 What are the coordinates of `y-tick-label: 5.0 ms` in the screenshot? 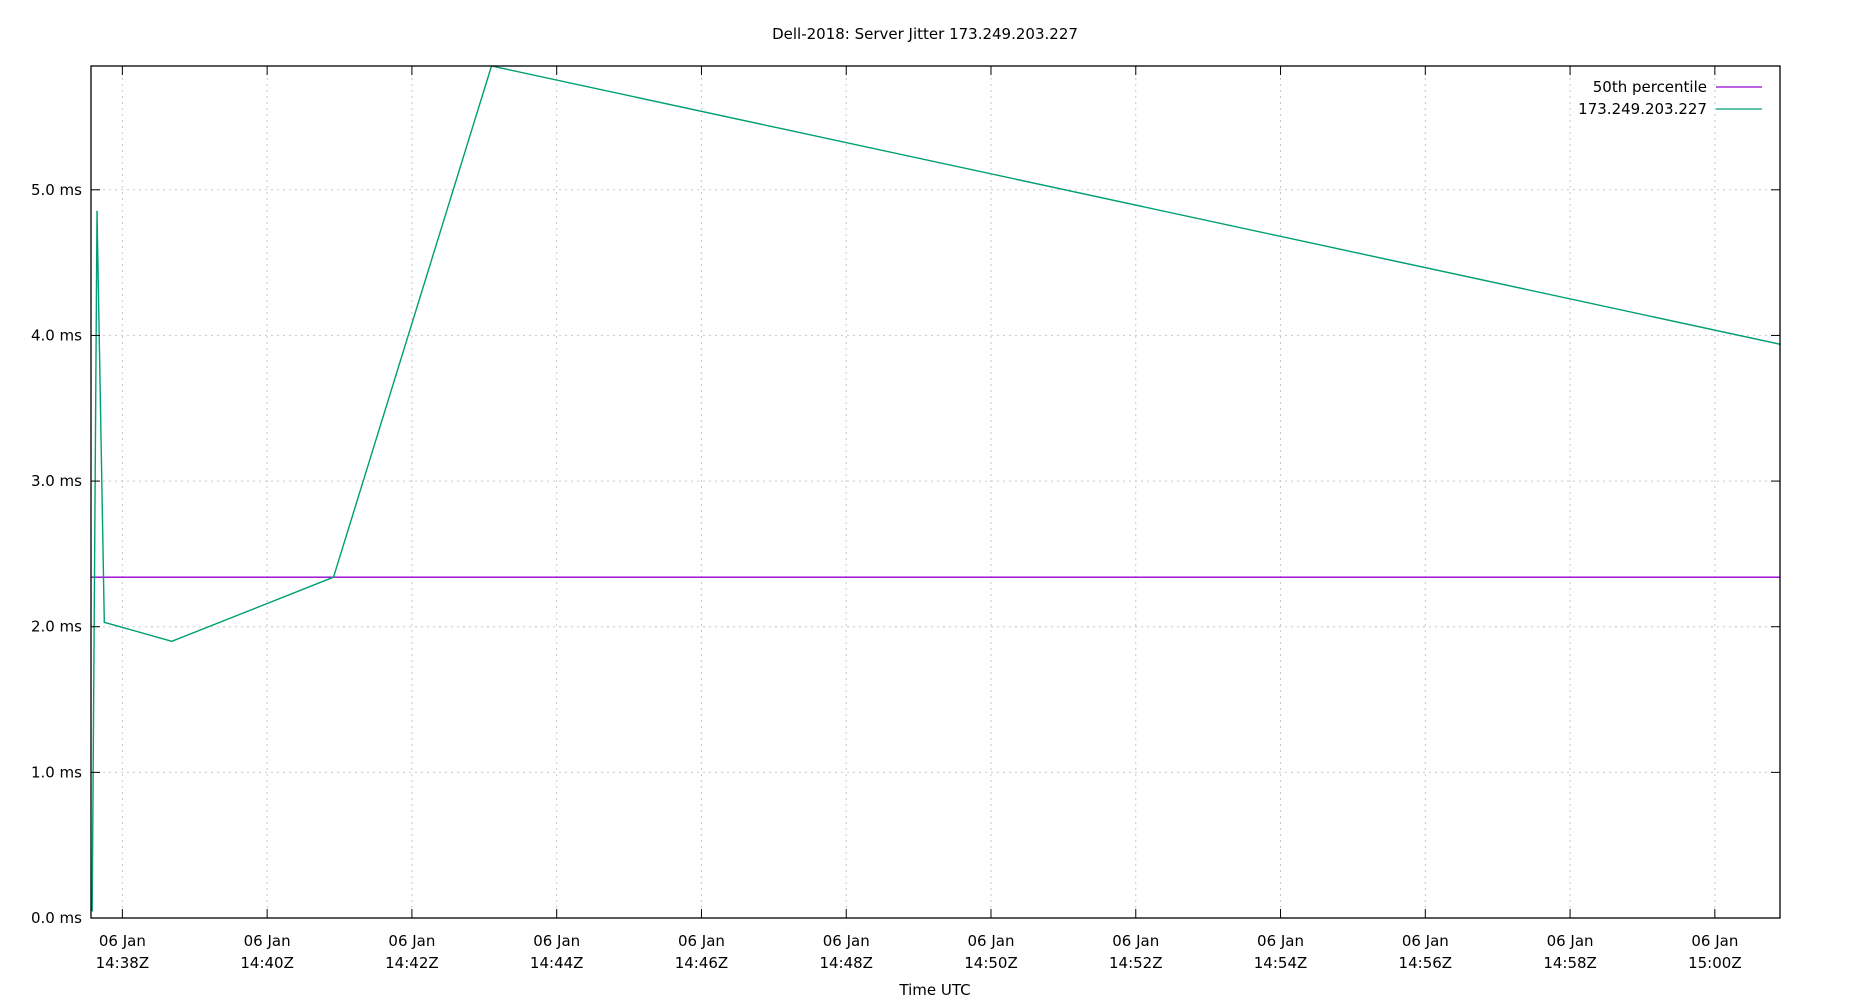 It's located at (56, 190).